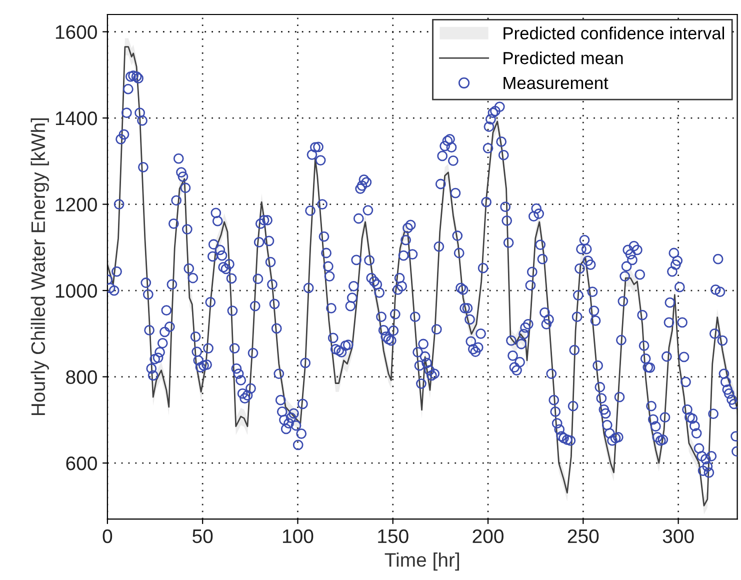  What do you see at coordinates (393, 536) in the screenshot?
I see `x-tick-label: 150` at bounding box center [393, 536].